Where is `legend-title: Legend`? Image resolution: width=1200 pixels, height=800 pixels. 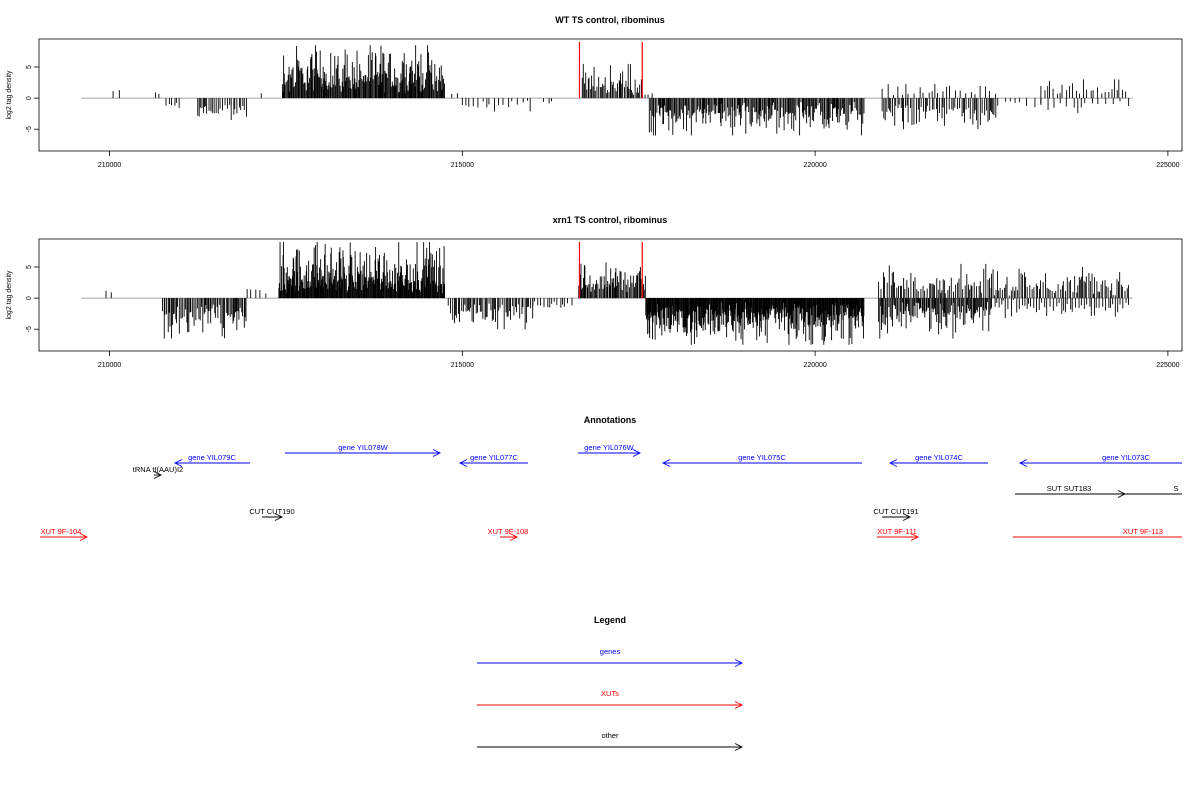
legend-title: Legend is located at coordinates (610, 620).